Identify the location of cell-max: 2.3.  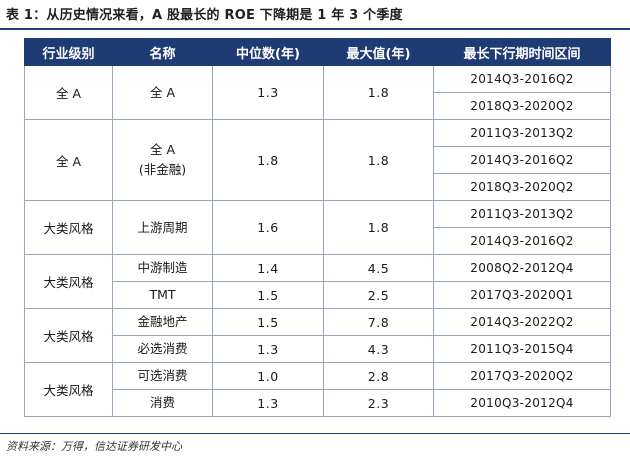
(378, 403).